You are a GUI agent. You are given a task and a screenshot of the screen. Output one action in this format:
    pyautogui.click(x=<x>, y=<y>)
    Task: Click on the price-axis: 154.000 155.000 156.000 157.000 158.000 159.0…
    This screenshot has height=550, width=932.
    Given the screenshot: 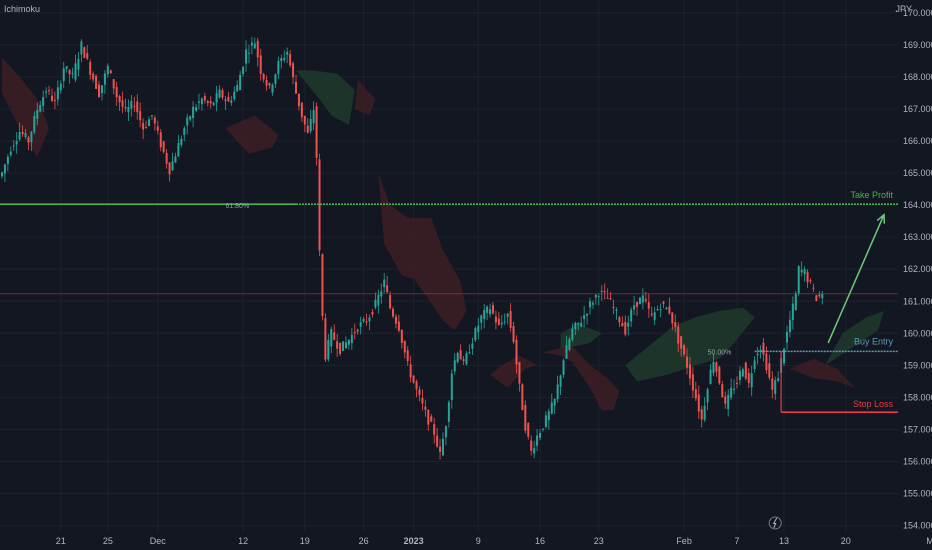 What is the action you would take?
    pyautogui.click(x=915, y=275)
    